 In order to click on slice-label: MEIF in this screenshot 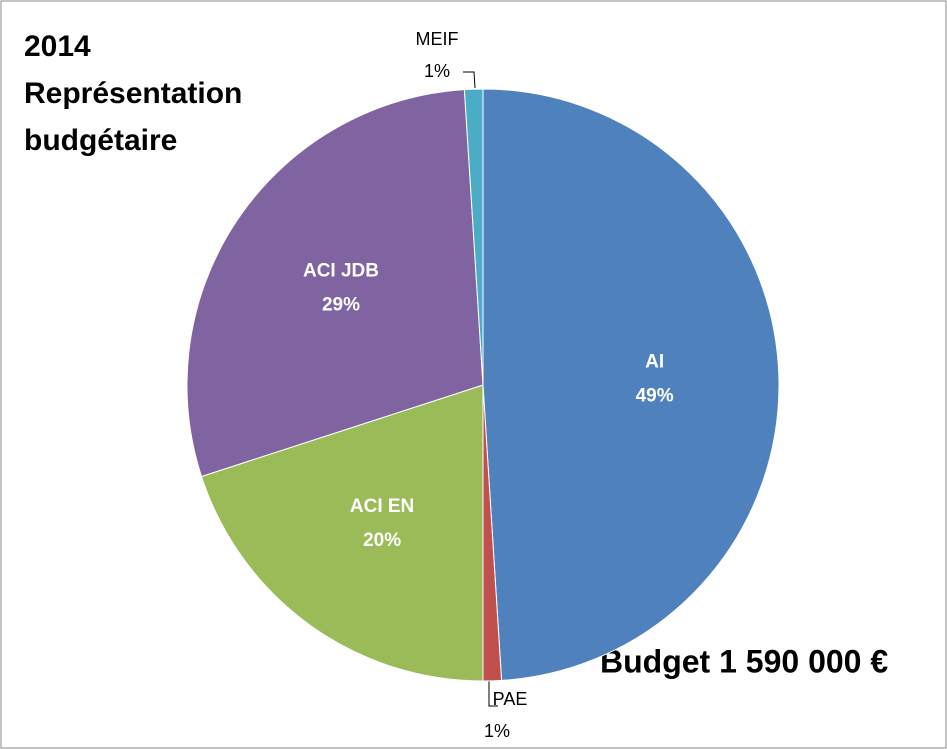, I will do `click(437, 39)`.